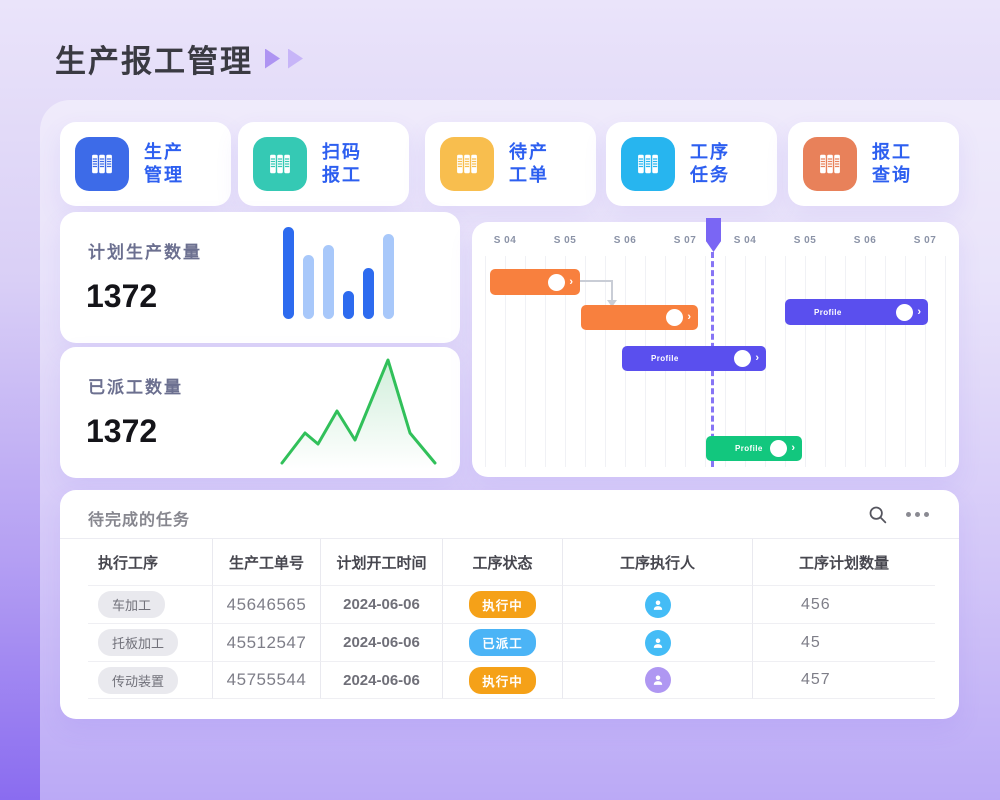  Describe the element at coordinates (266, 642) in the screenshot. I see `order-number: 45512547` at that location.